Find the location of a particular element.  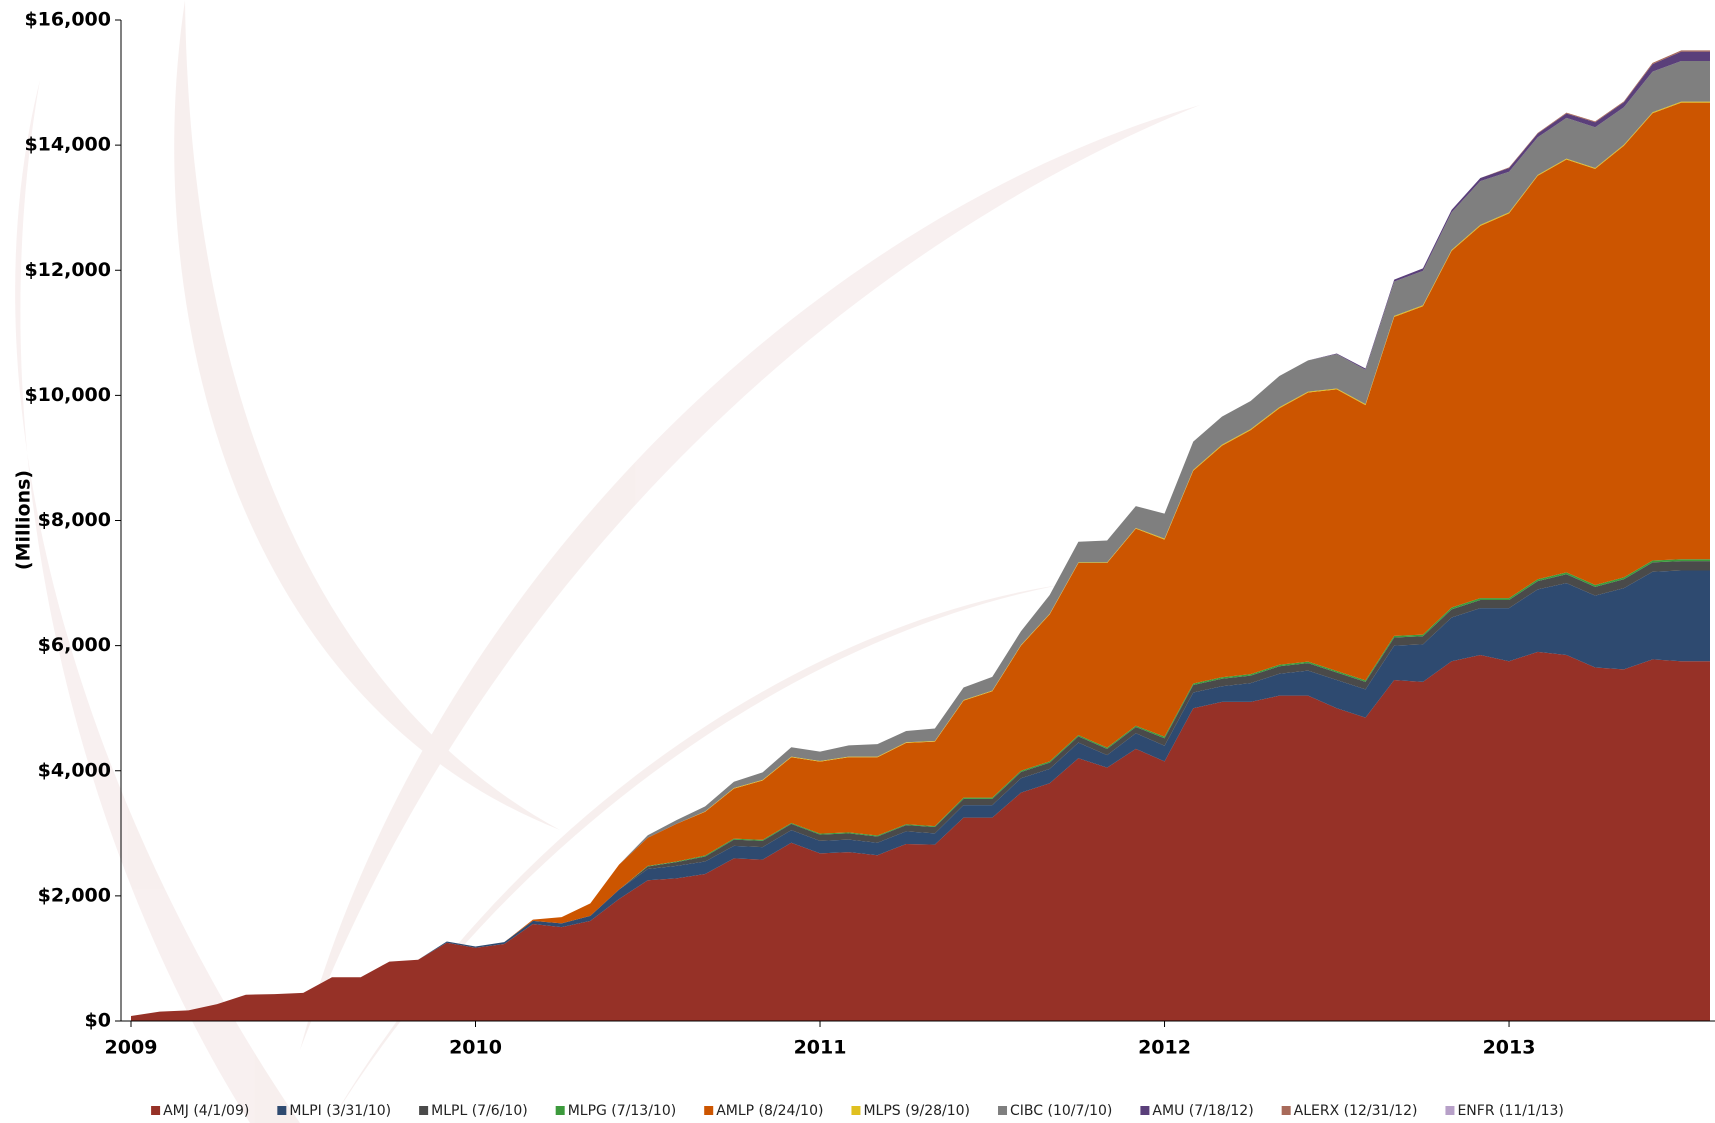

legend-label: MLPL (7/6/10) is located at coordinates (479, 1111).